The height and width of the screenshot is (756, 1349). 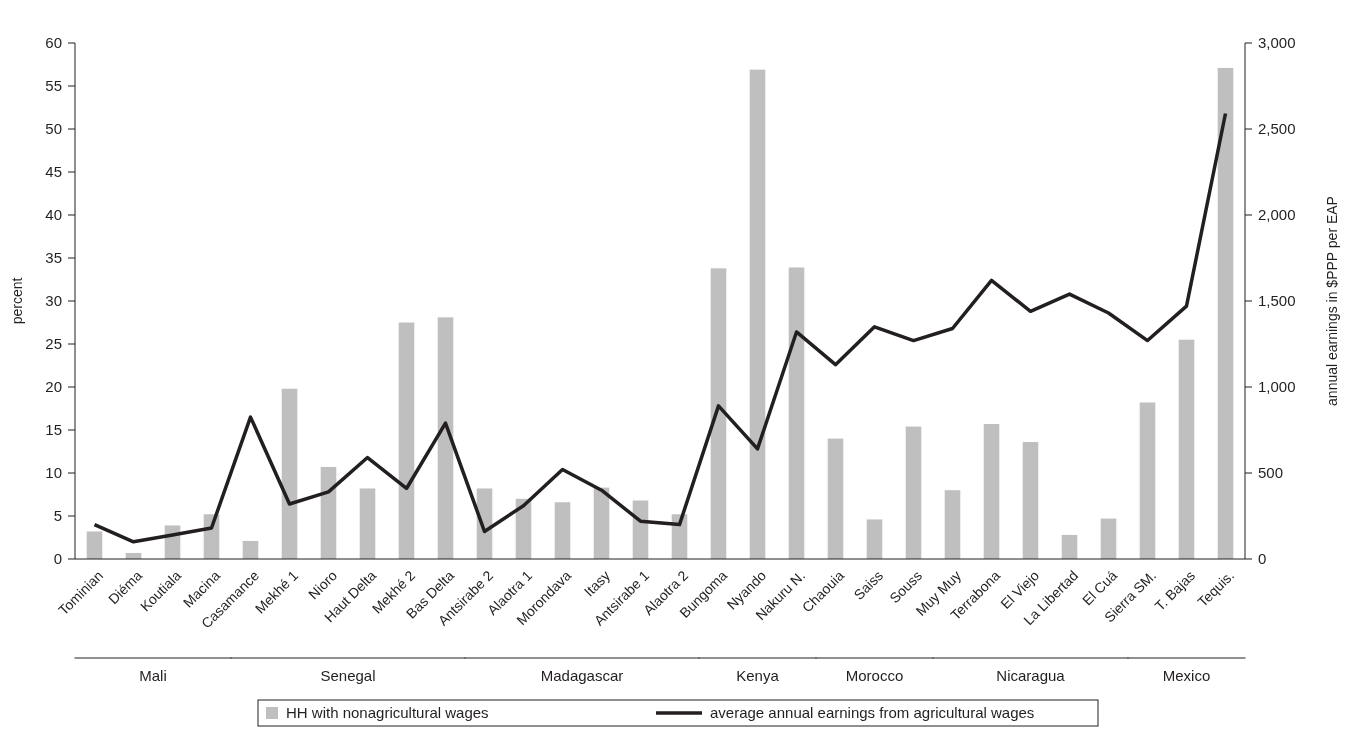 I want to click on y-tick-label: 15, so click(x=53, y=430).